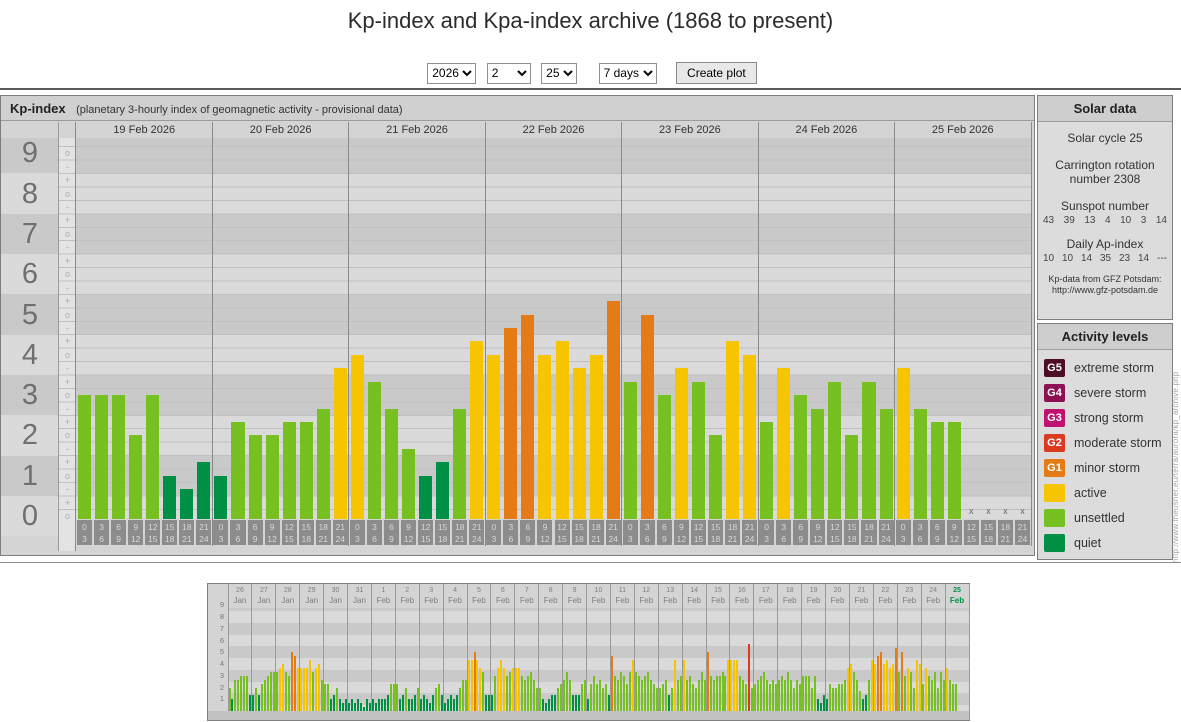 The height and width of the screenshot is (722, 1181). I want to click on mini-date-label: 5 Feb, so click(479, 596).